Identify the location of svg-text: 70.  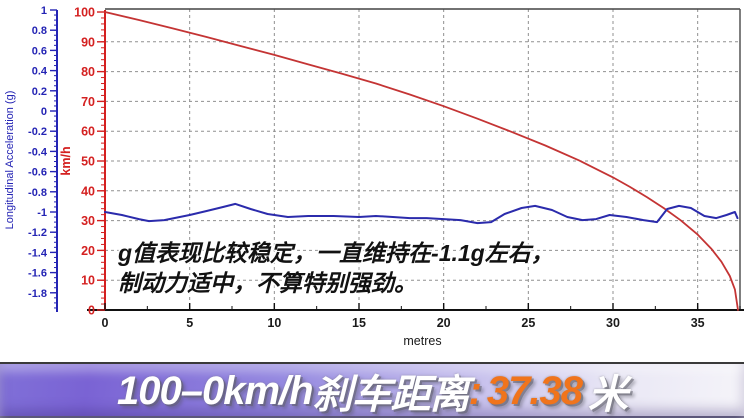
(88, 102).